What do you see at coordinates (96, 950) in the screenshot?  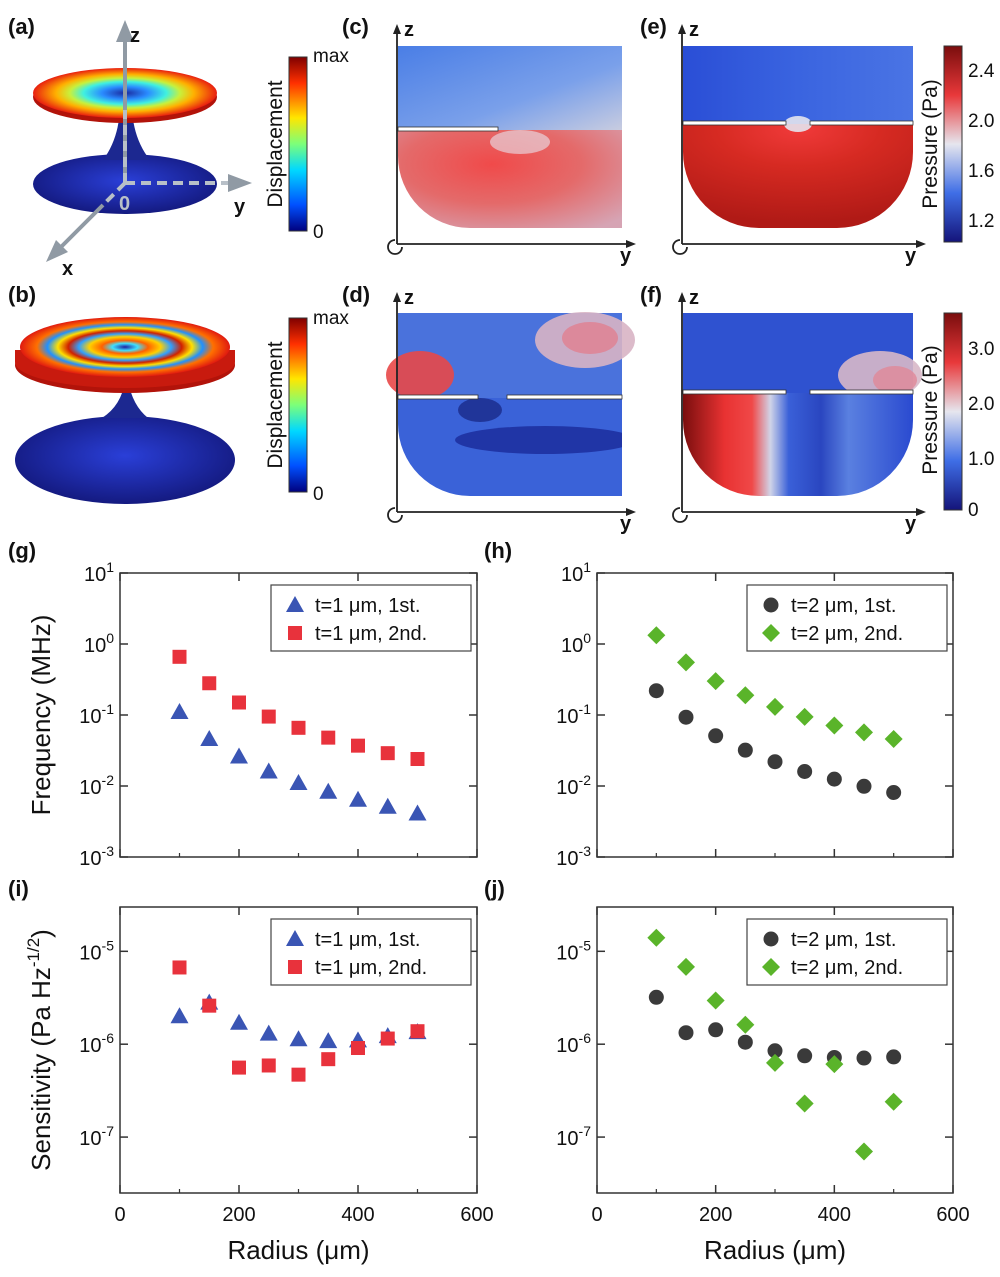 I see `y-tick-label: 10⁻⁵` at bounding box center [96, 950].